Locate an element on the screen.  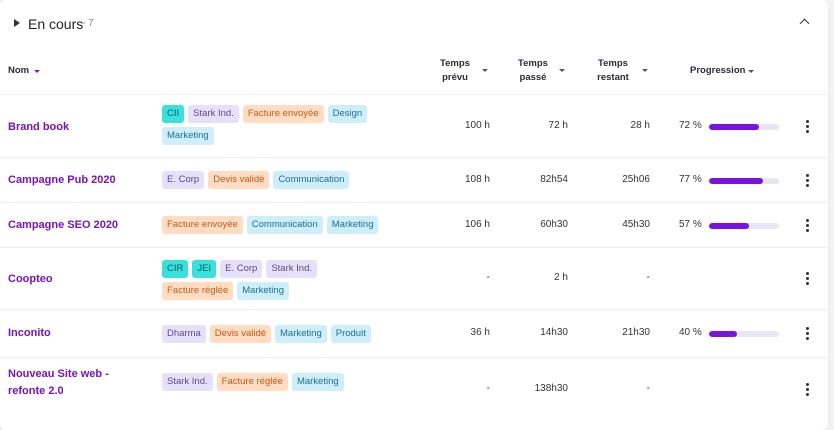
column-header-spent: Temps passé is located at coordinates (533, 71).